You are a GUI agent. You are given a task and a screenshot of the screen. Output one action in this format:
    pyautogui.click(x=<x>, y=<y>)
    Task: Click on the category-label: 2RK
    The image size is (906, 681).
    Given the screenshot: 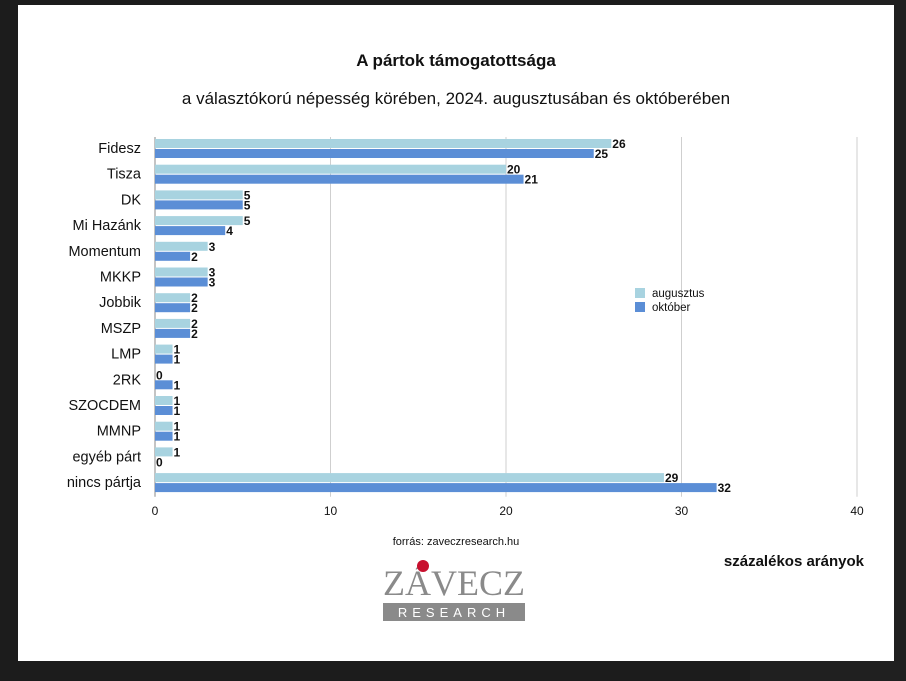 What is the action you would take?
    pyautogui.click(x=127, y=380)
    